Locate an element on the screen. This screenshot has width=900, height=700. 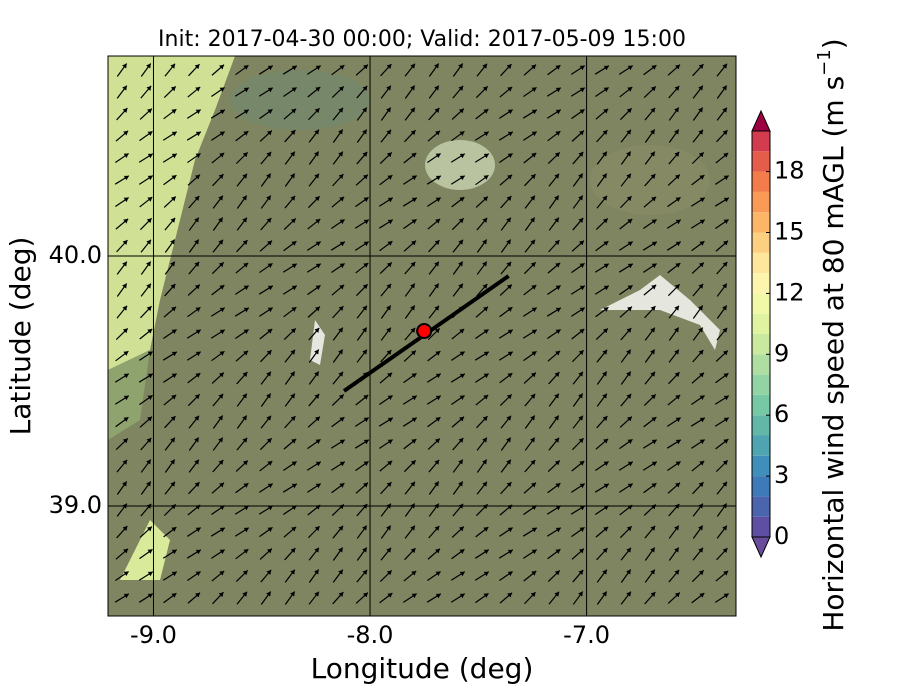
colorbar-tick-label: 18 is located at coordinates (789, 171).